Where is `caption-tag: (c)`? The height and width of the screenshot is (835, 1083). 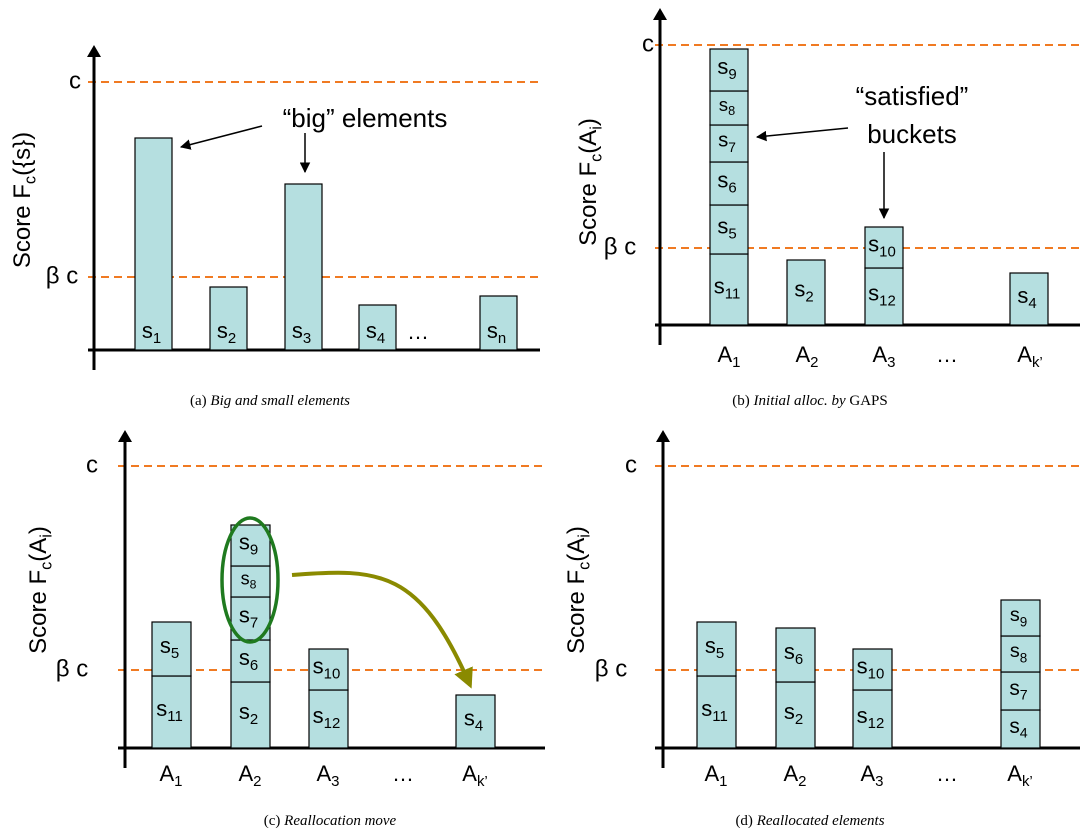
caption-tag: (c) is located at coordinates (272, 821).